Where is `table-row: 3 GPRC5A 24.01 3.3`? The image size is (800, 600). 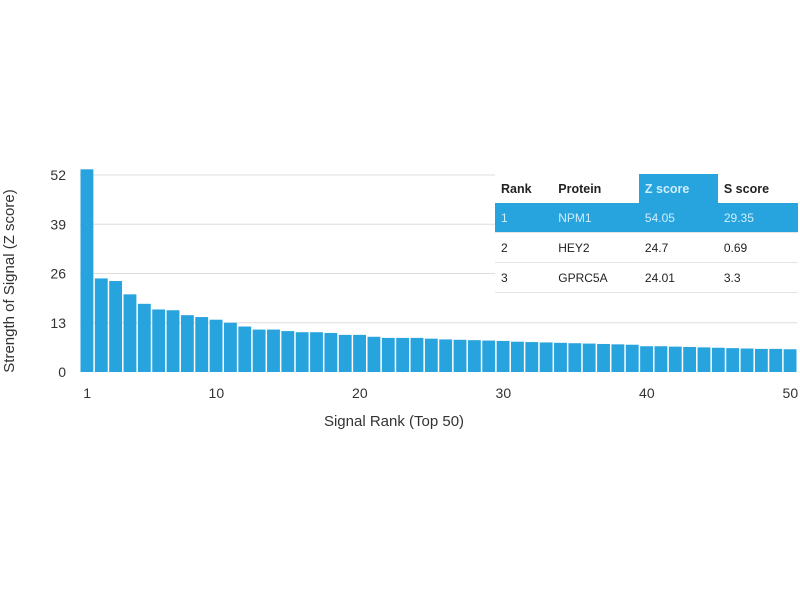
table-row: 3 GPRC5A 24.01 3.3 is located at coordinates (646, 277).